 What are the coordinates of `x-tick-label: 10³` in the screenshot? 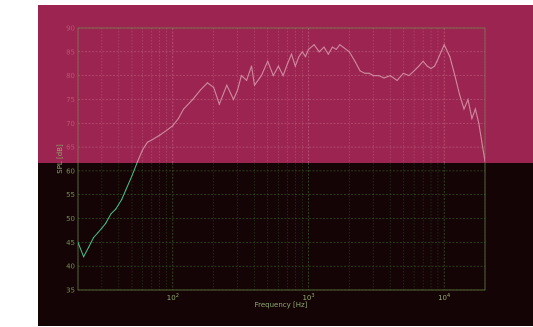 It's located at (308, 297).